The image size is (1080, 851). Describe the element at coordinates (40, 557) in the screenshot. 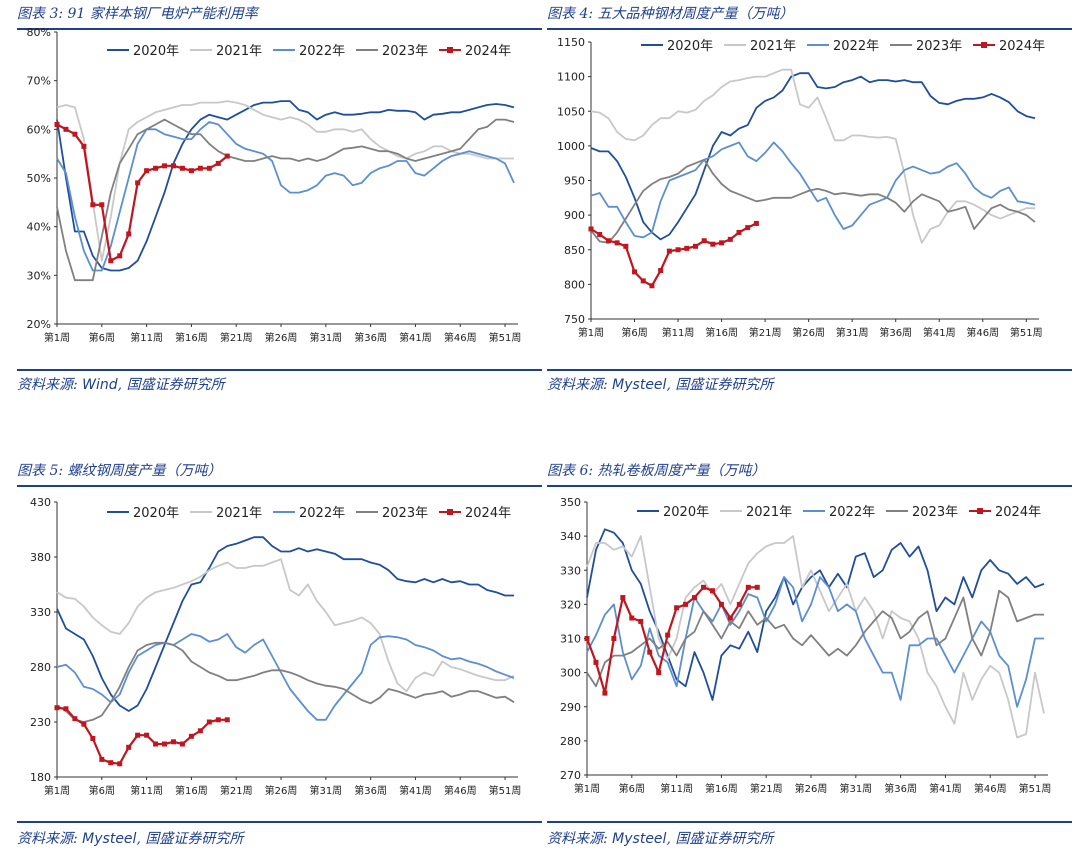

I see `y-tick-label: 380` at that location.